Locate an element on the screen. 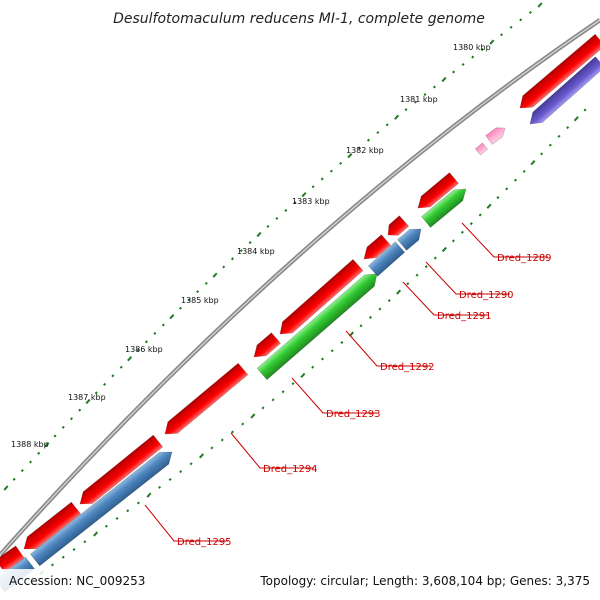  gene-label-dred-1295: Dred_1295 is located at coordinates (204, 542).